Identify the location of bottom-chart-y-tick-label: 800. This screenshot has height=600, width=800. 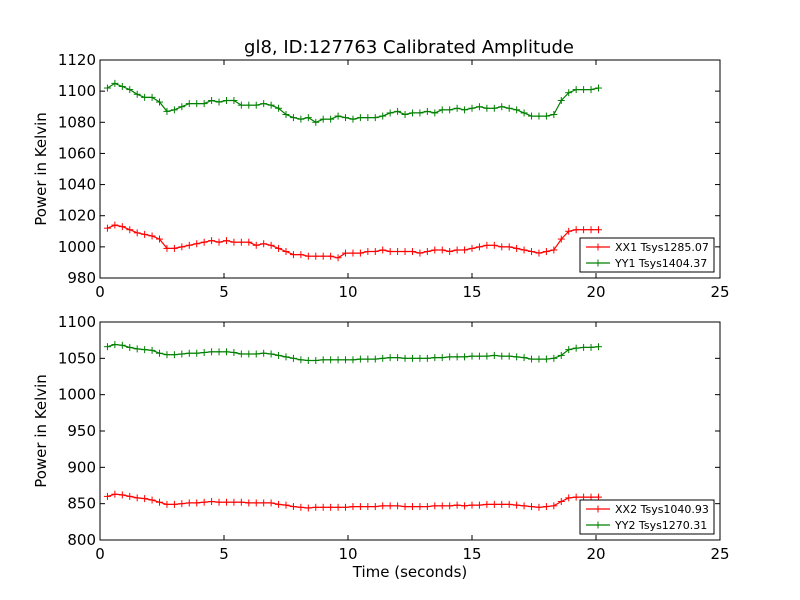
(81, 540).